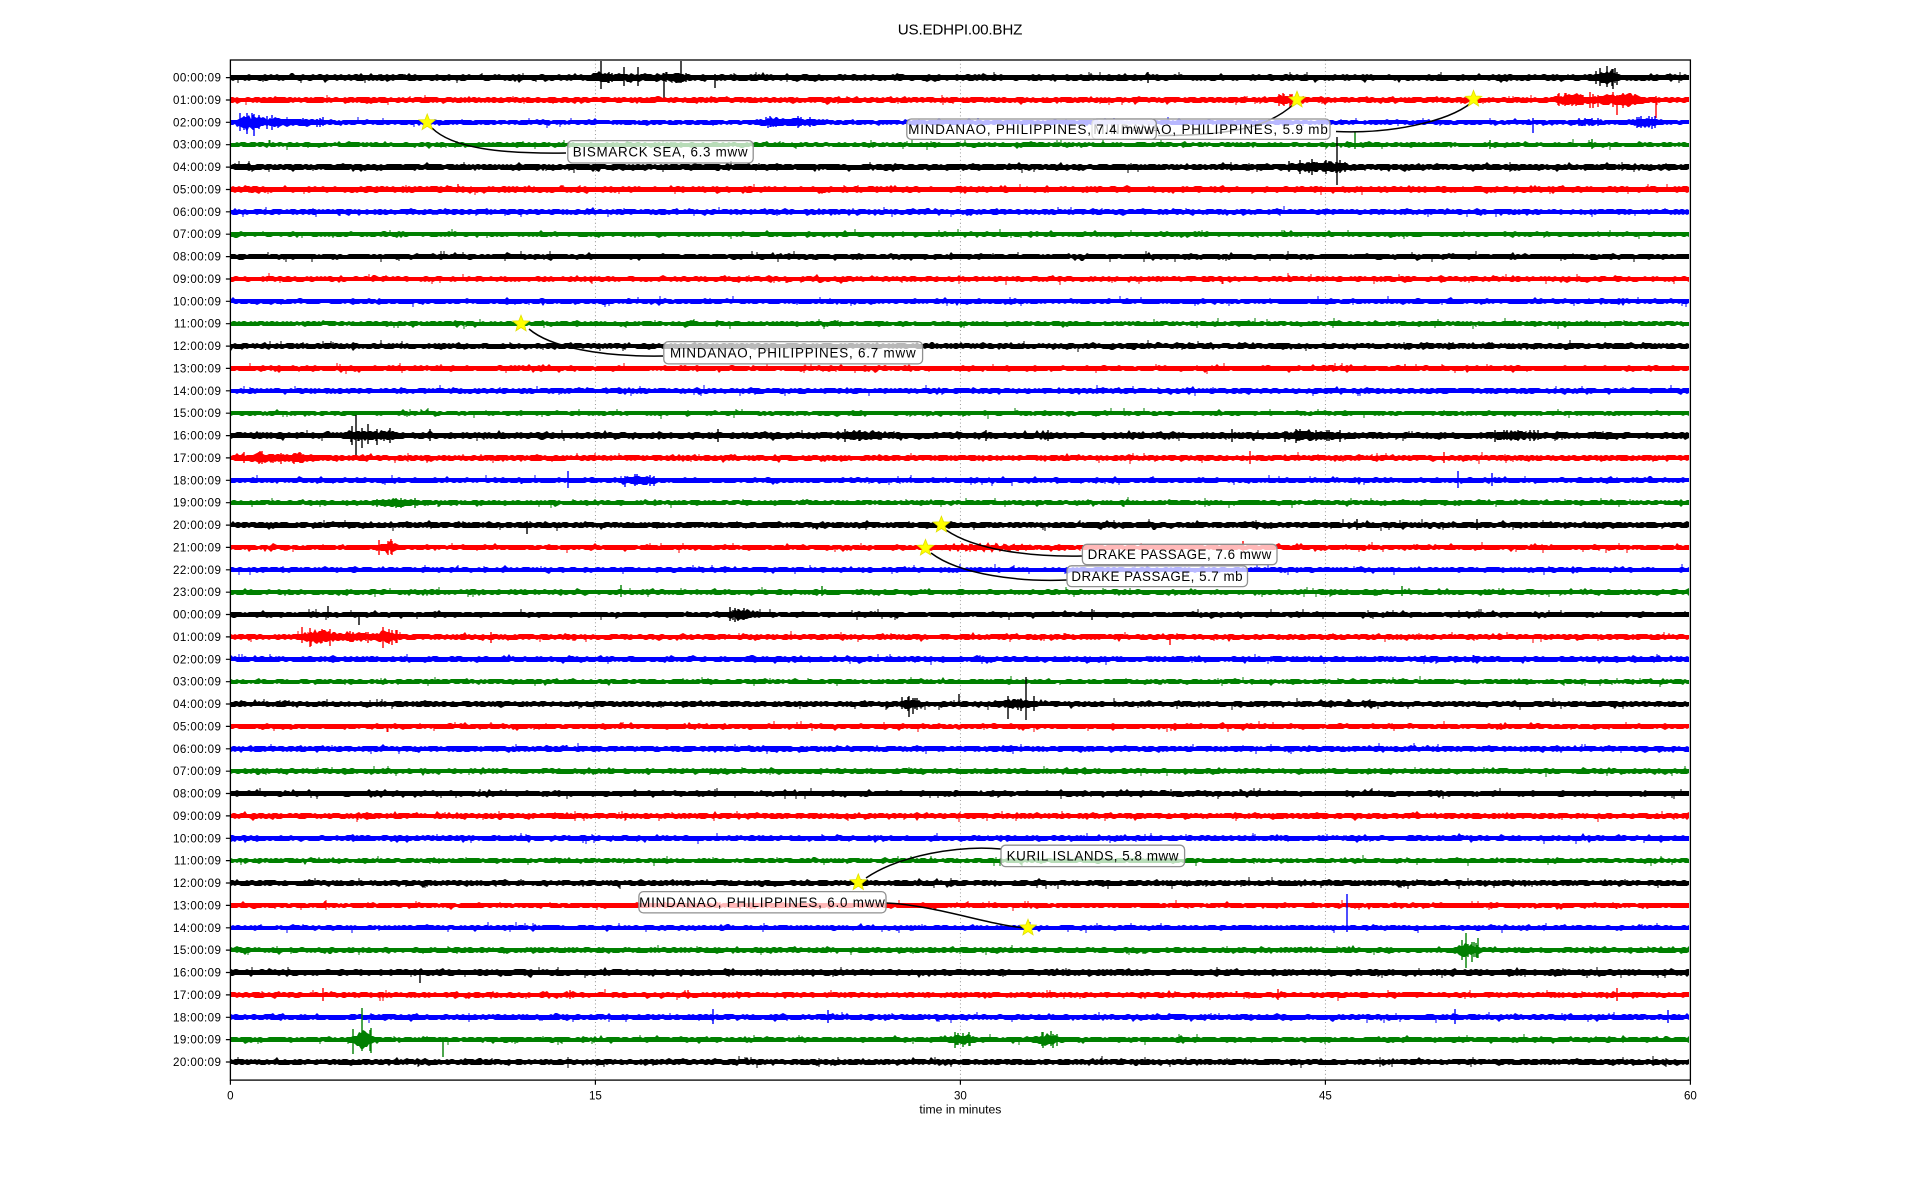 The width and height of the screenshot is (1920, 1200). Describe the element at coordinates (960, 30) in the screenshot. I see `svg-text: US.EDHPI.00.BHZ` at that location.